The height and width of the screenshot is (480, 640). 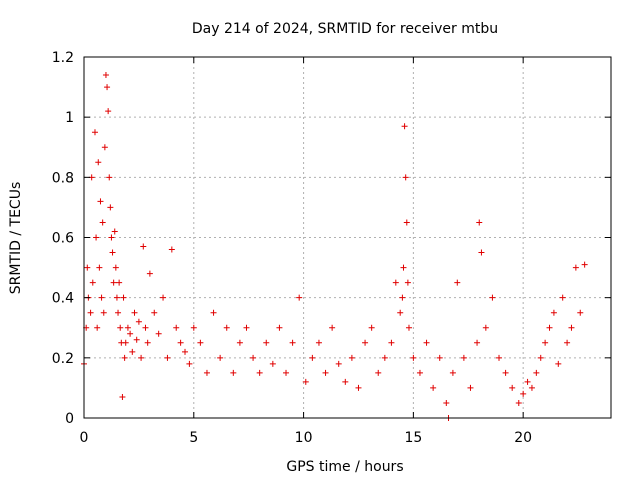 I want to click on x-tick-label: 20, so click(x=523, y=438).